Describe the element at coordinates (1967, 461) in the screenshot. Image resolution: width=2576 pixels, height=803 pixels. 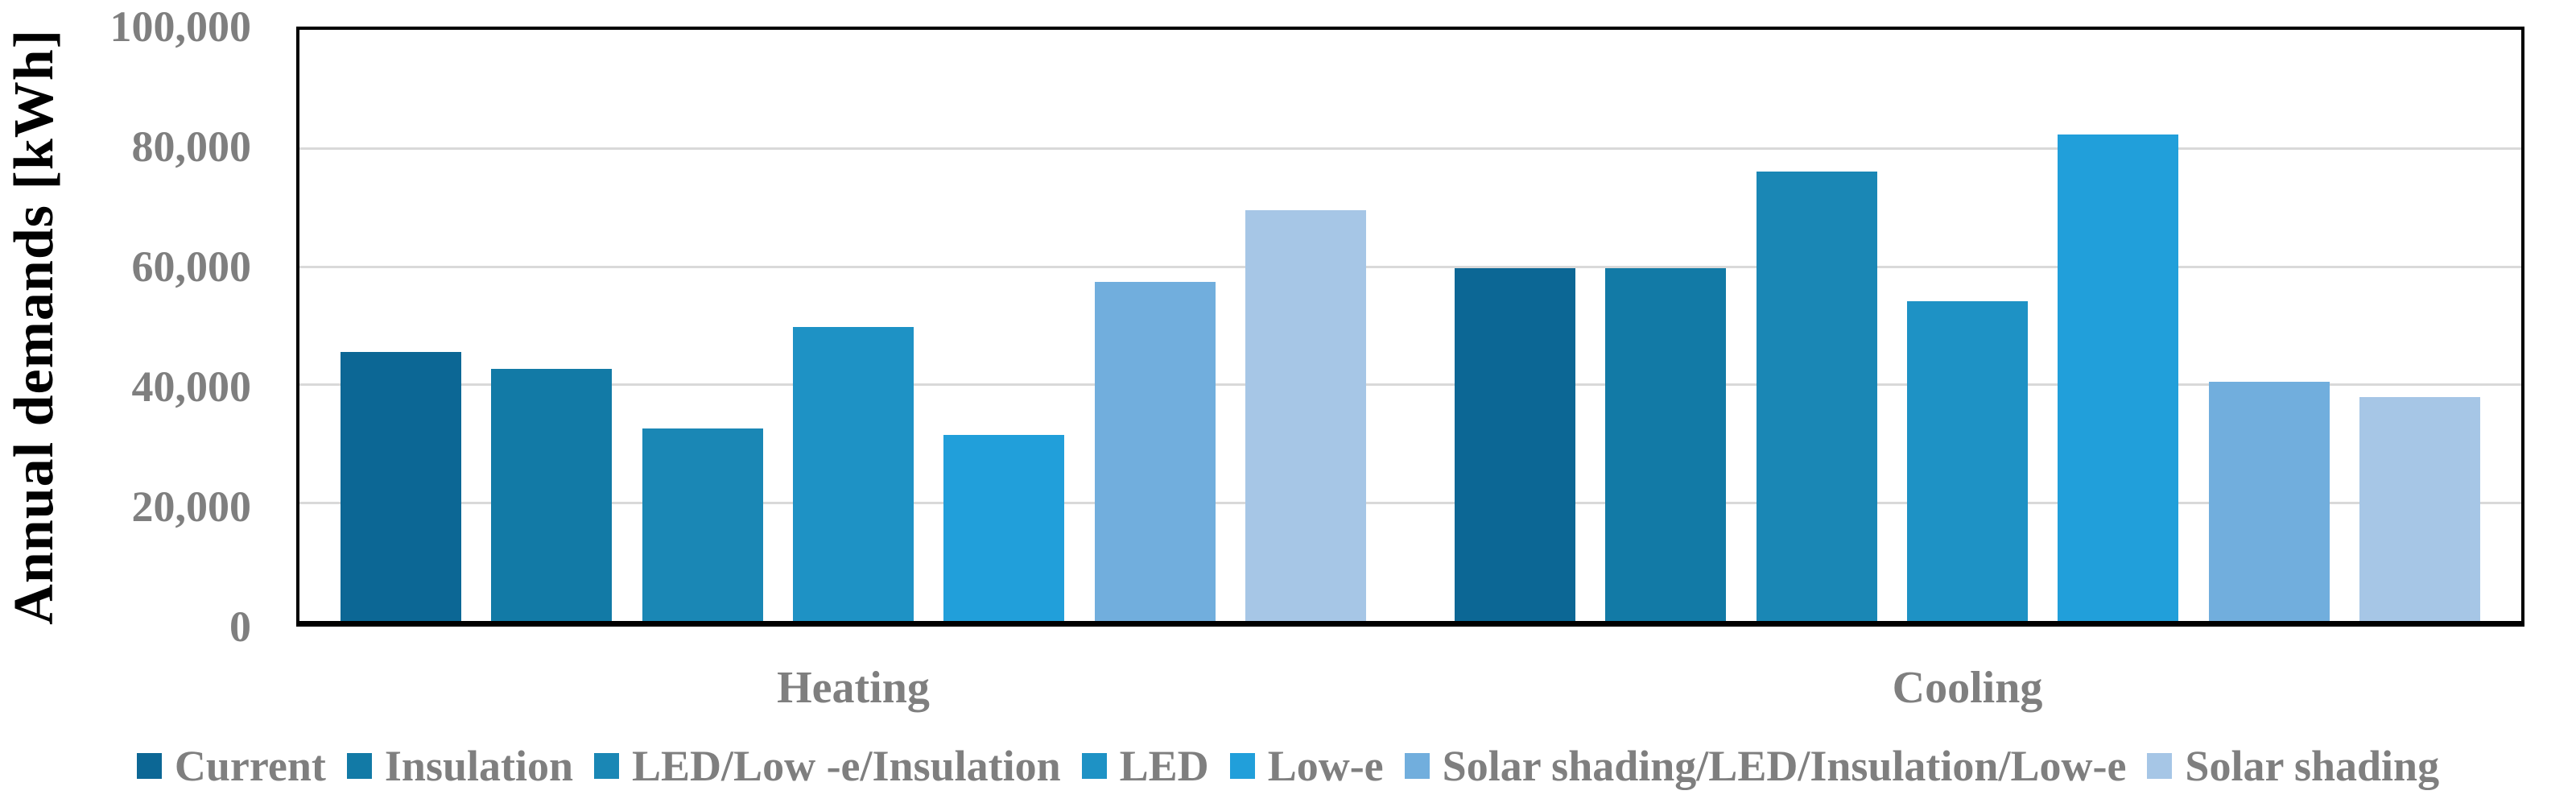
I see `bar-cooling-led` at that location.